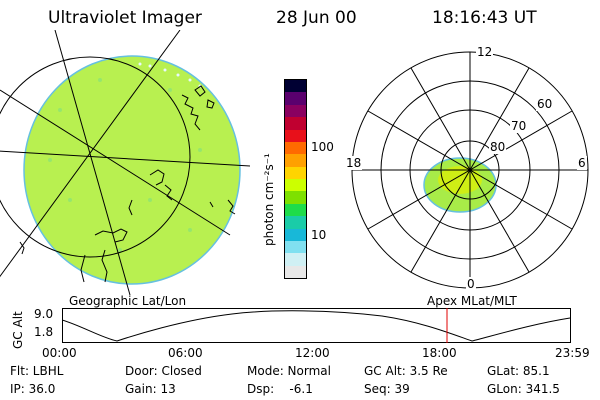  What do you see at coordinates (163, 371) in the screenshot?
I see `door-info: Door: Closed` at bounding box center [163, 371].